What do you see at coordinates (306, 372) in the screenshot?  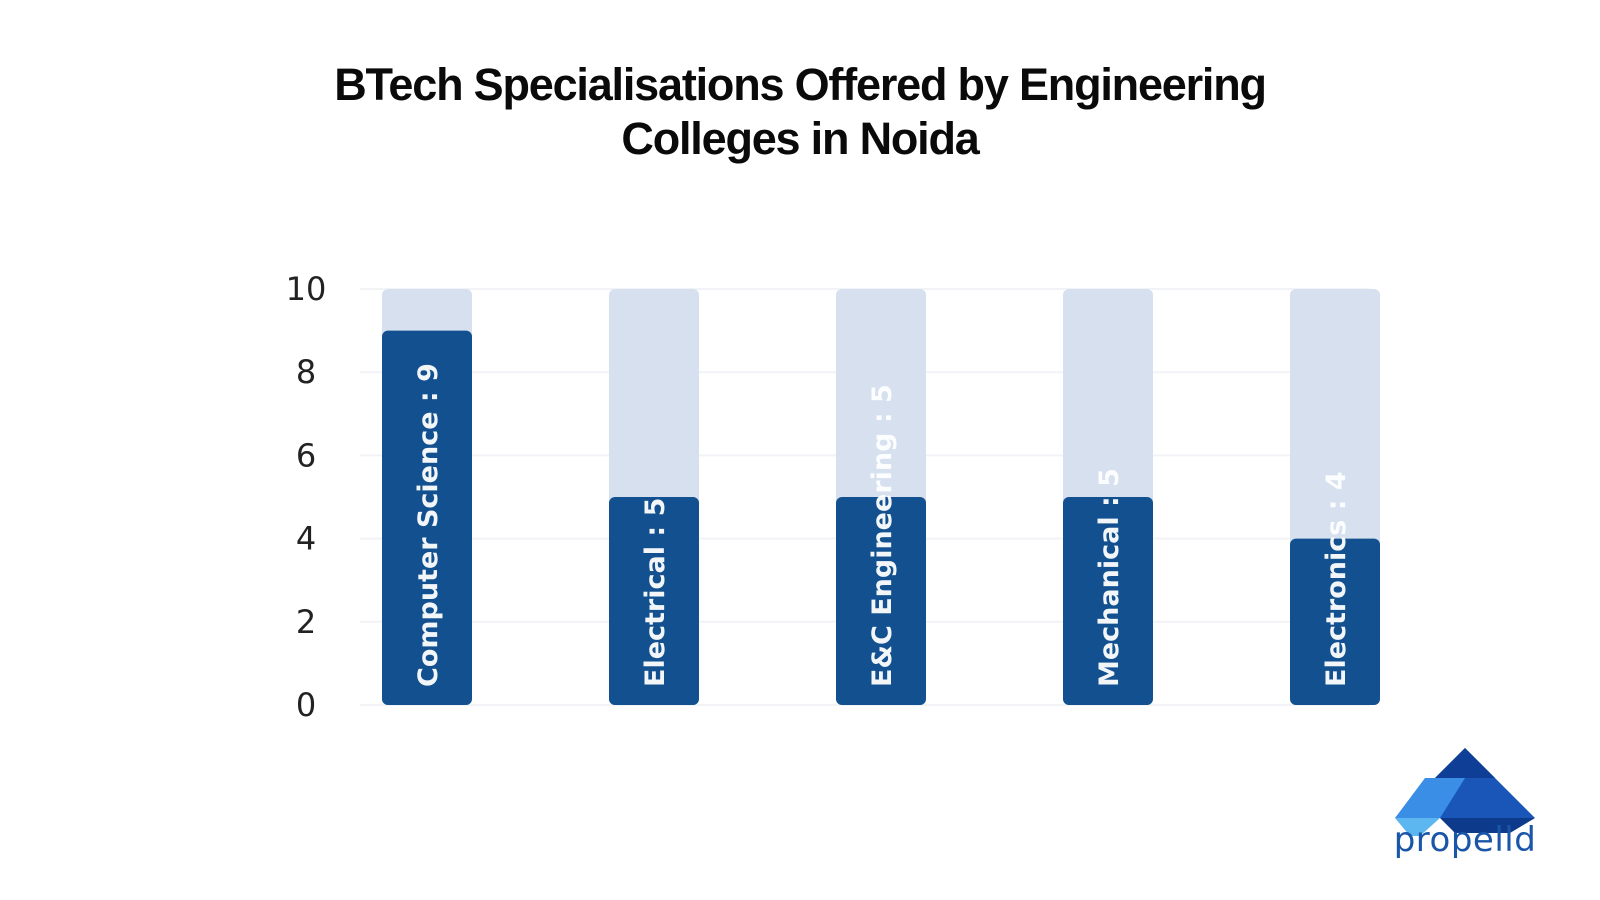 I see `y-tick-label-8: 8` at bounding box center [306, 372].